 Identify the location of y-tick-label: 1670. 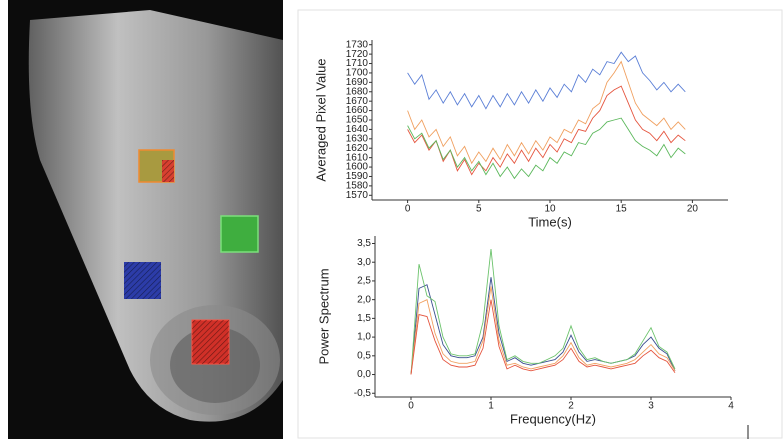
(357, 101).